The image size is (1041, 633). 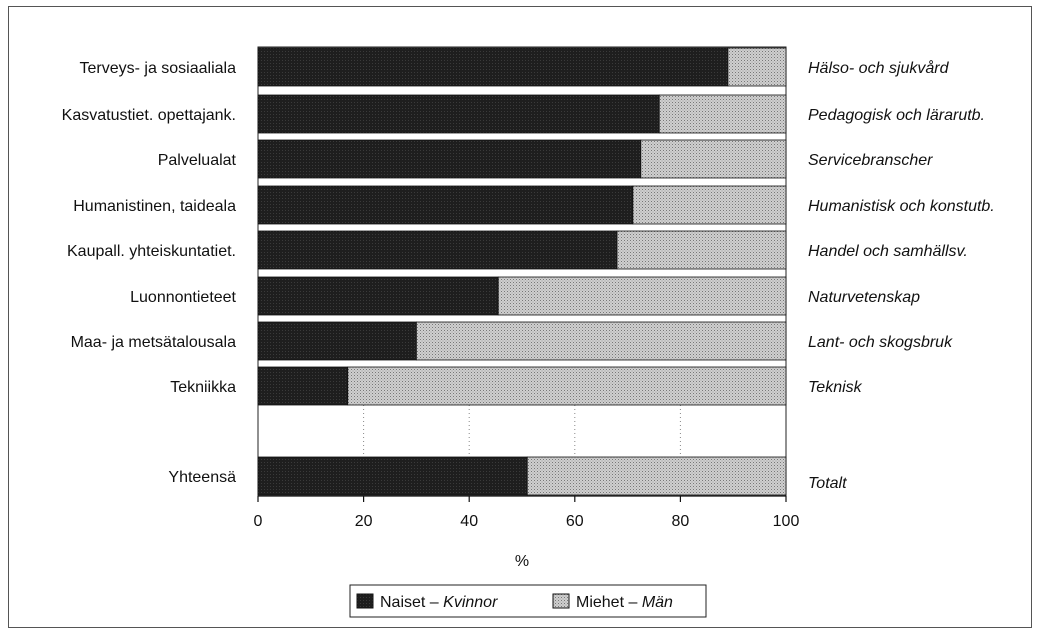 I want to click on category-label-secondary: Servicebranscher, so click(x=870, y=160).